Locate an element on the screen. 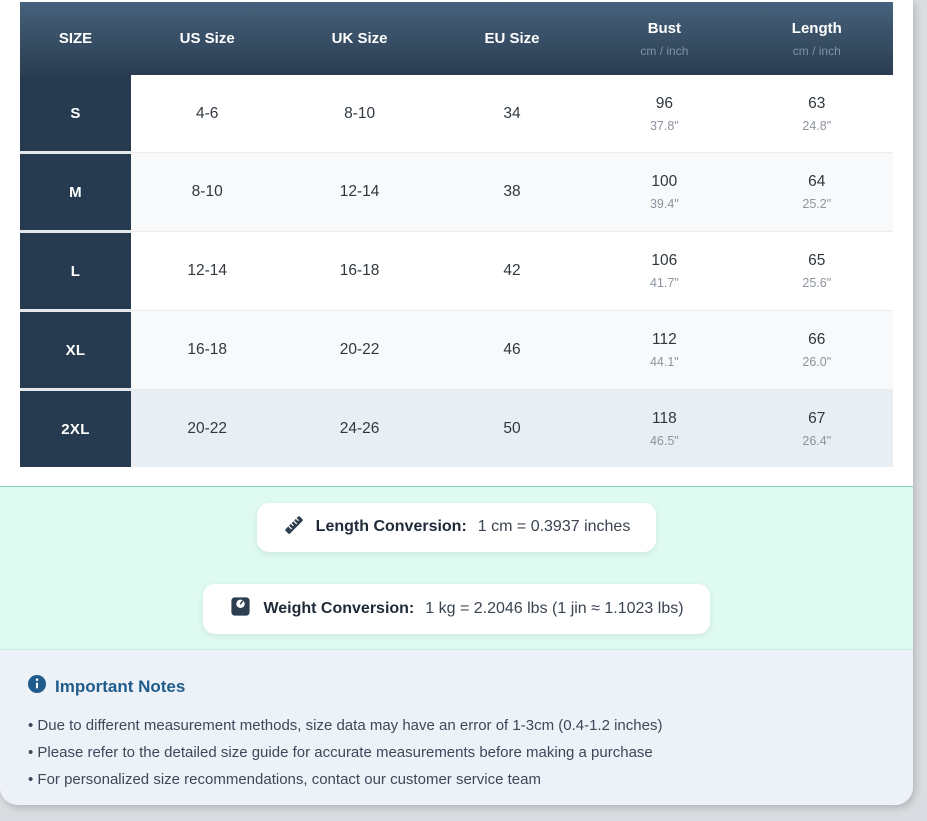 Image resolution: width=927 pixels, height=821 pixels. bust-inch: 46.5" is located at coordinates (664, 440).